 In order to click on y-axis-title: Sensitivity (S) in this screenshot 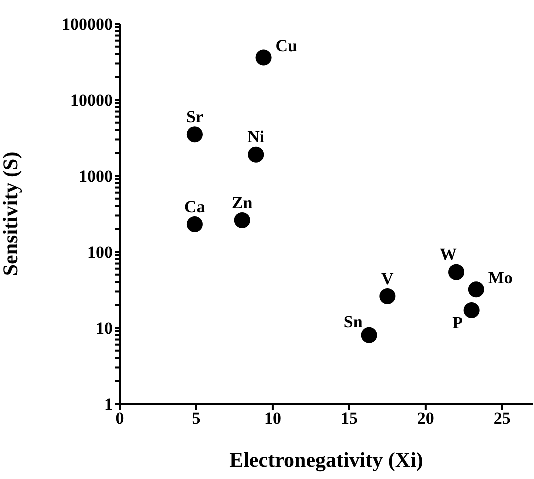, I will do `click(11, 214)`.